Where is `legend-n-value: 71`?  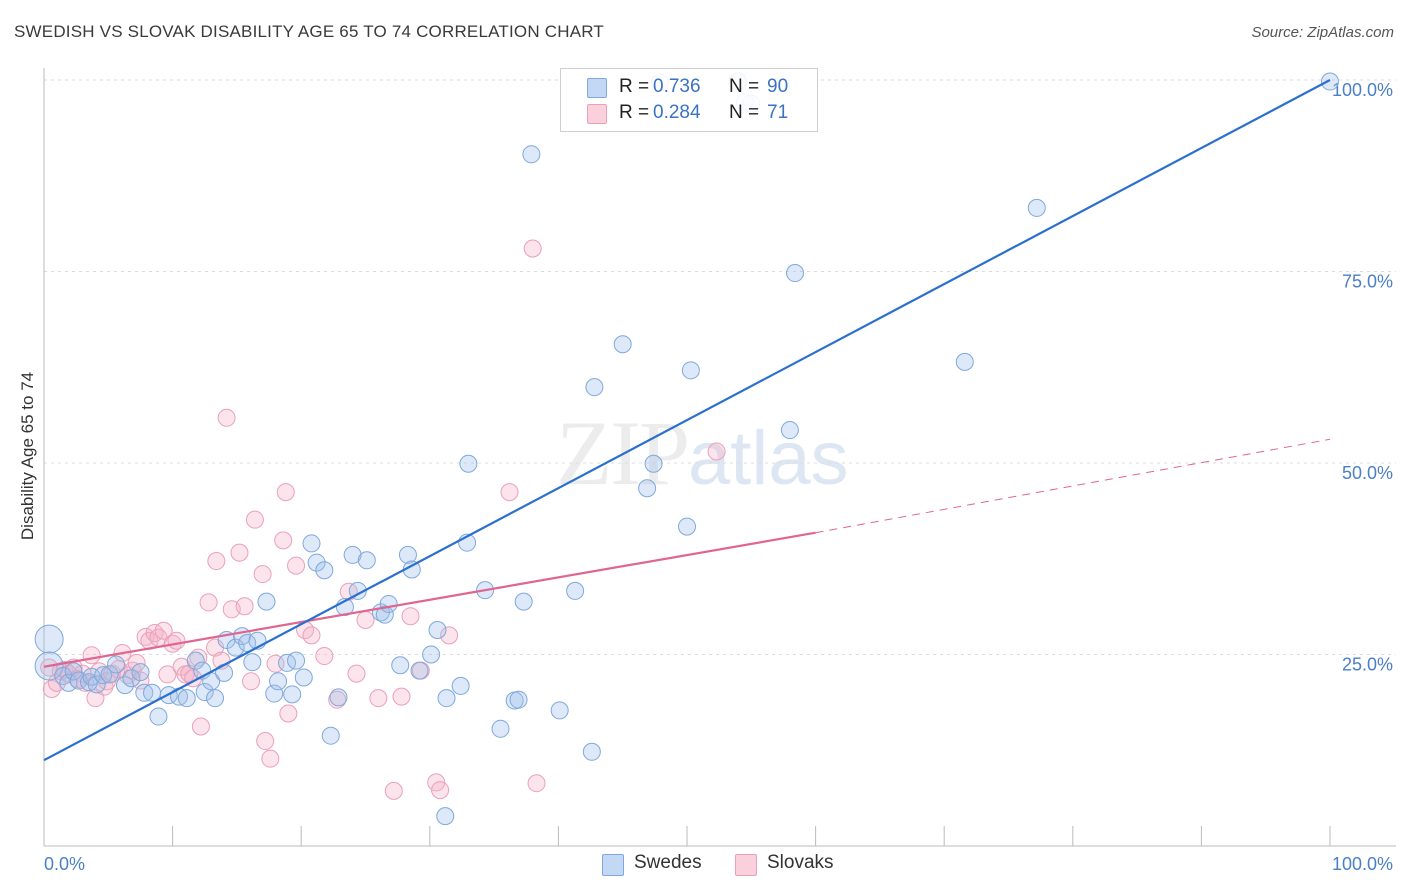 legend-n-value: 71 is located at coordinates (778, 112).